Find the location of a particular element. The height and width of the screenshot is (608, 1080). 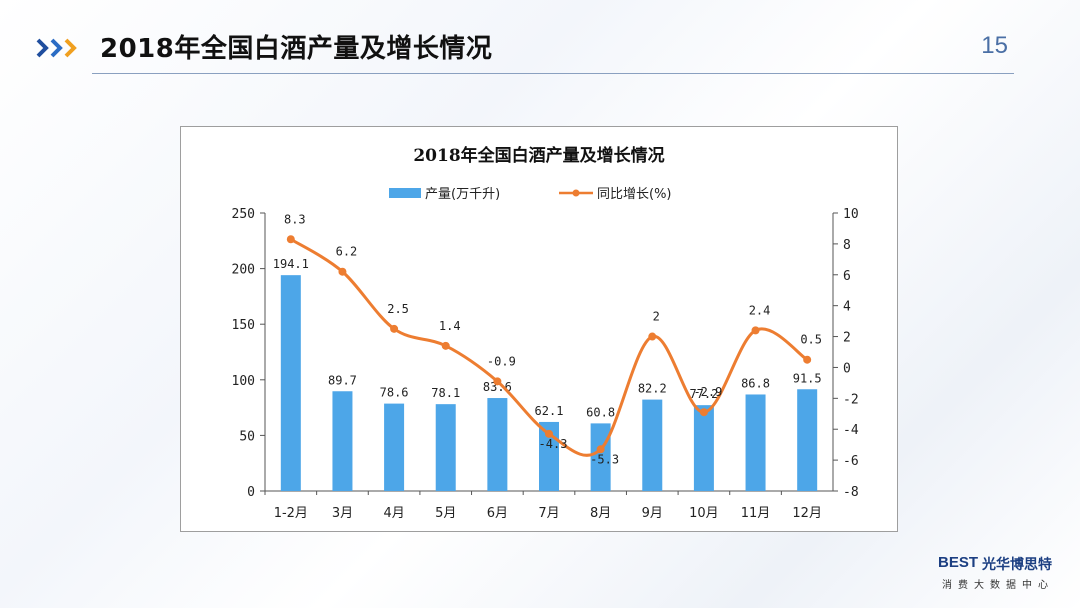

right-axis-tick-label: 2 is located at coordinates (847, 338).